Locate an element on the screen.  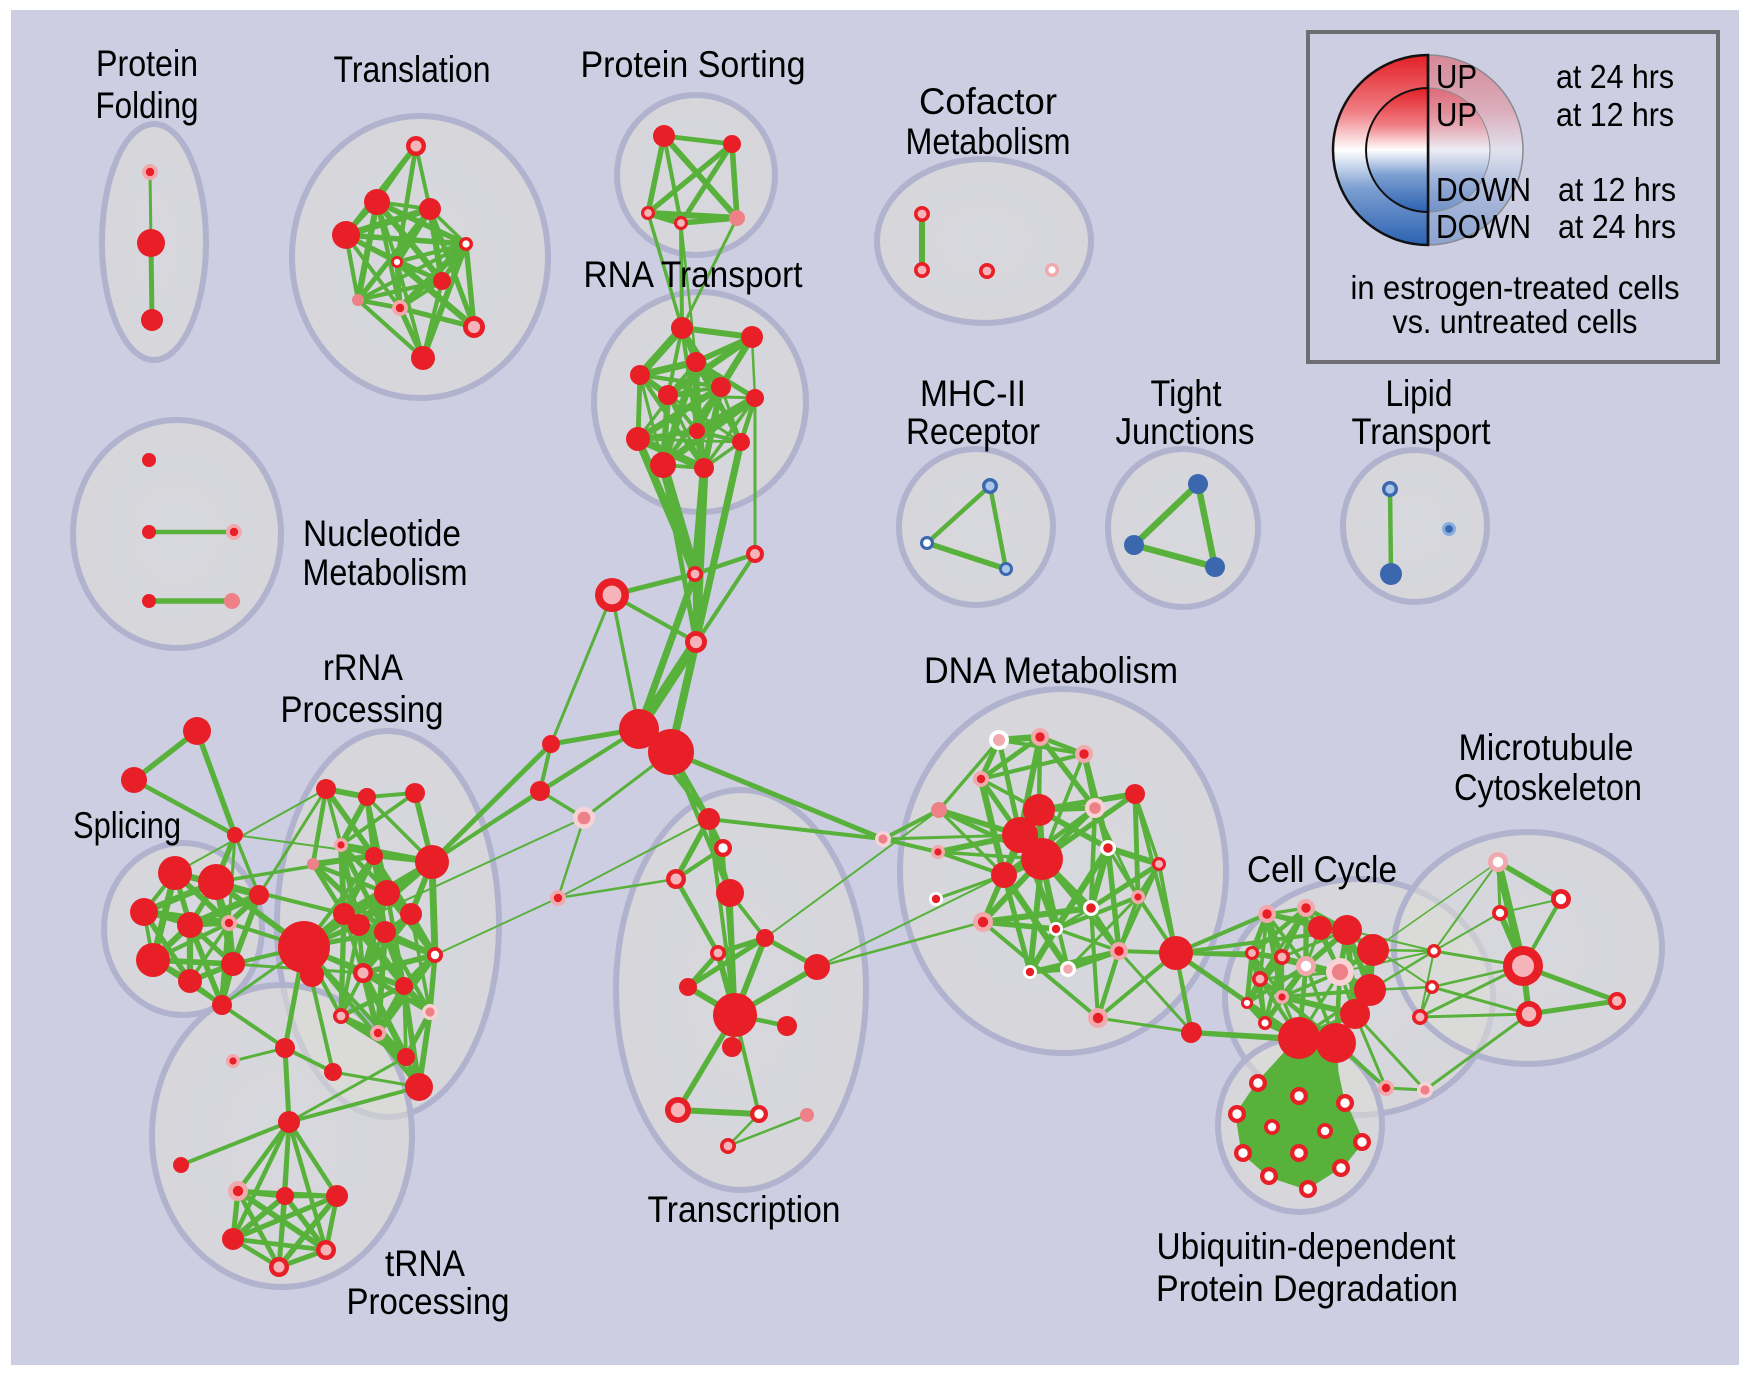
svg-text: Junctions is located at coordinates (1185, 431).